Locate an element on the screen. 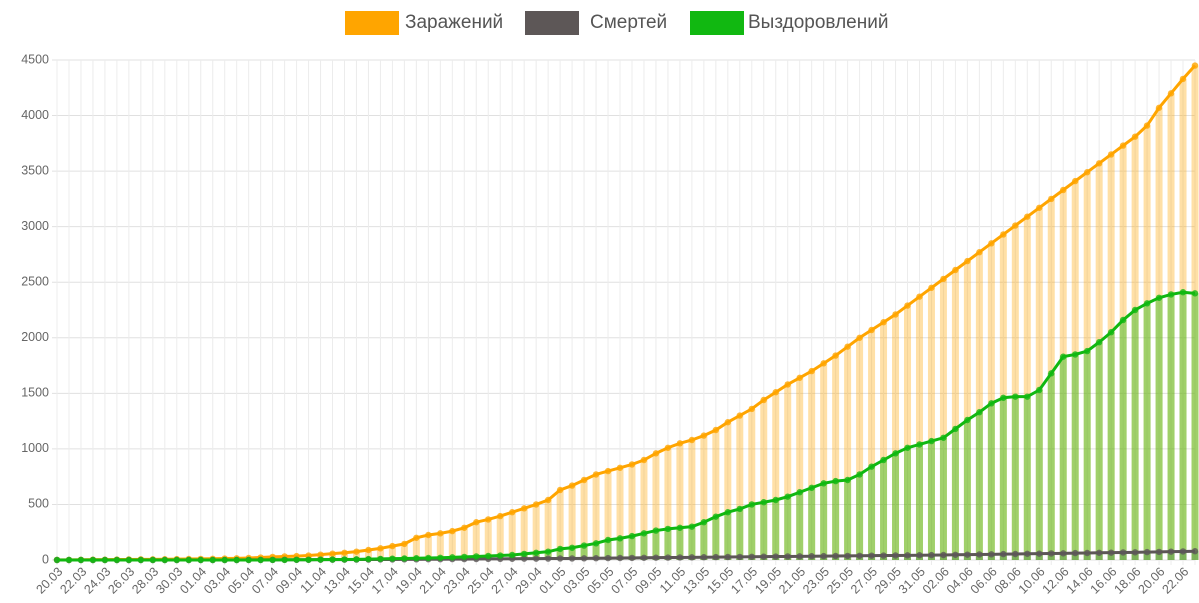  x-tick-label: 02.06 is located at coordinates (936, 581).